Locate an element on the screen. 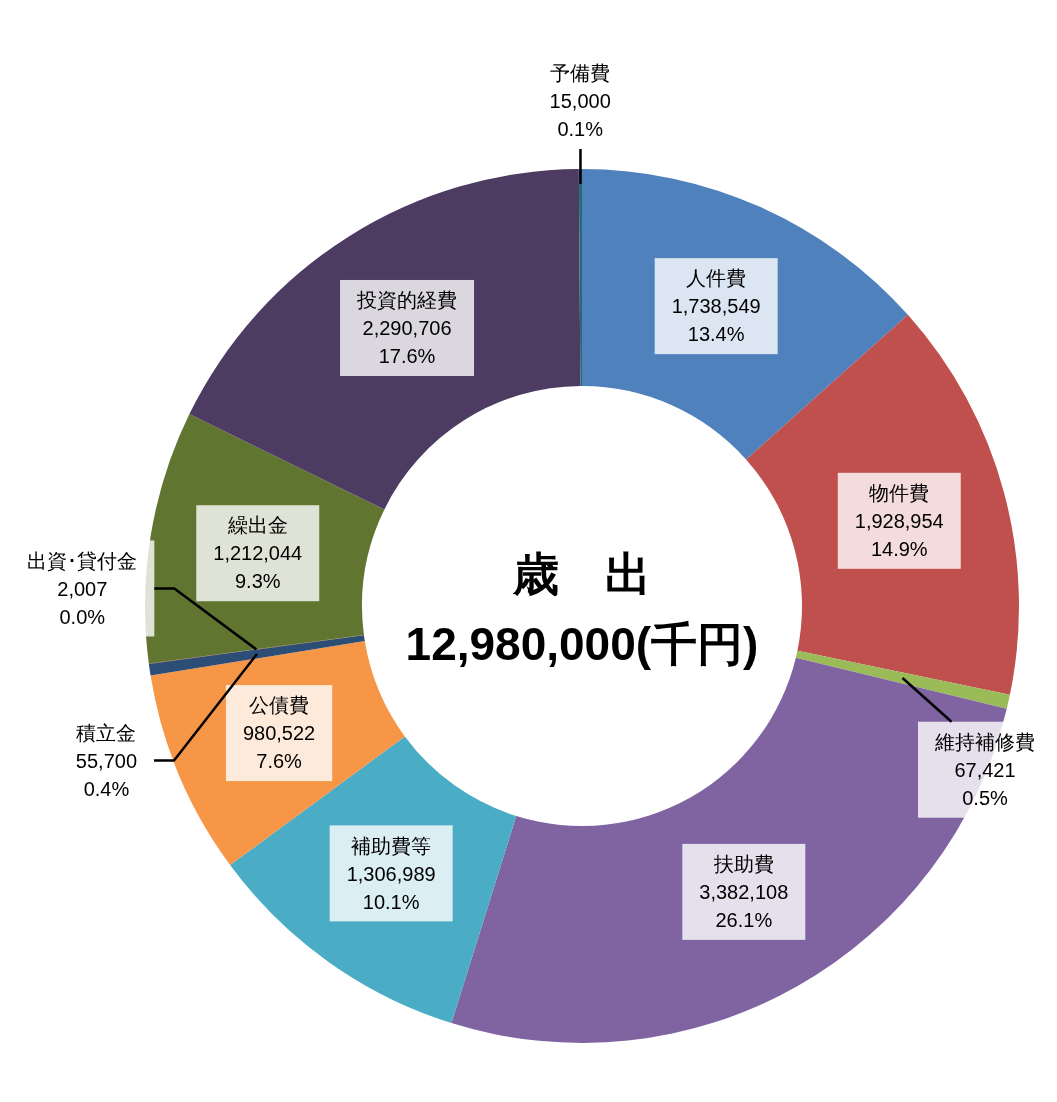  data-label: 980,522 7.6% is located at coordinates (279, 747).